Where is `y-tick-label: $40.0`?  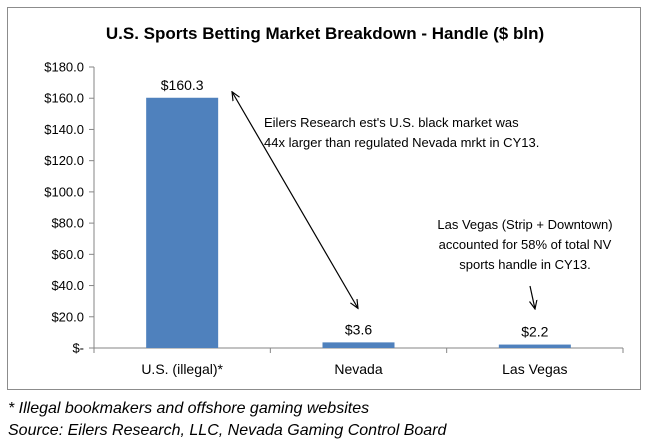 y-tick-label: $40.0 is located at coordinates (67, 285).